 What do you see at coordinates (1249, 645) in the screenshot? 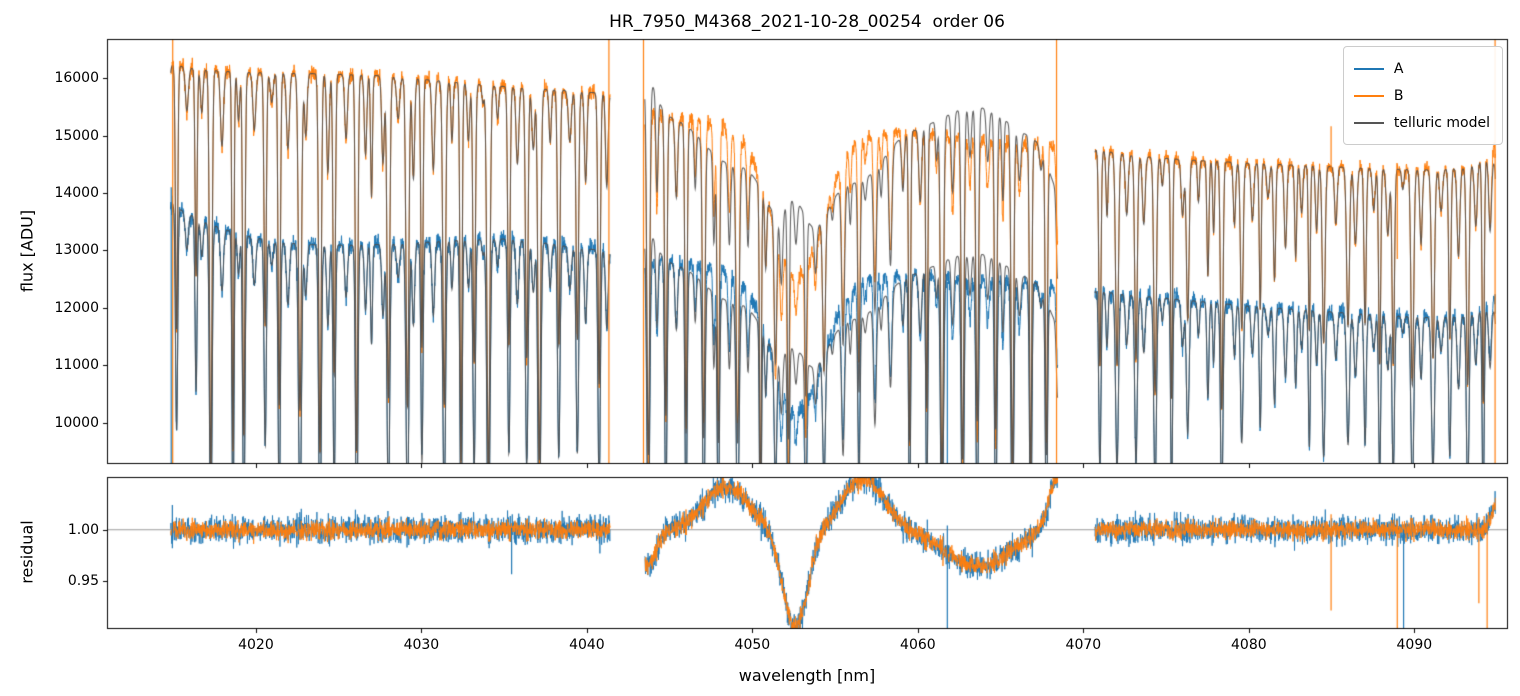
I see `x-tick-label: 4080` at bounding box center [1249, 645].